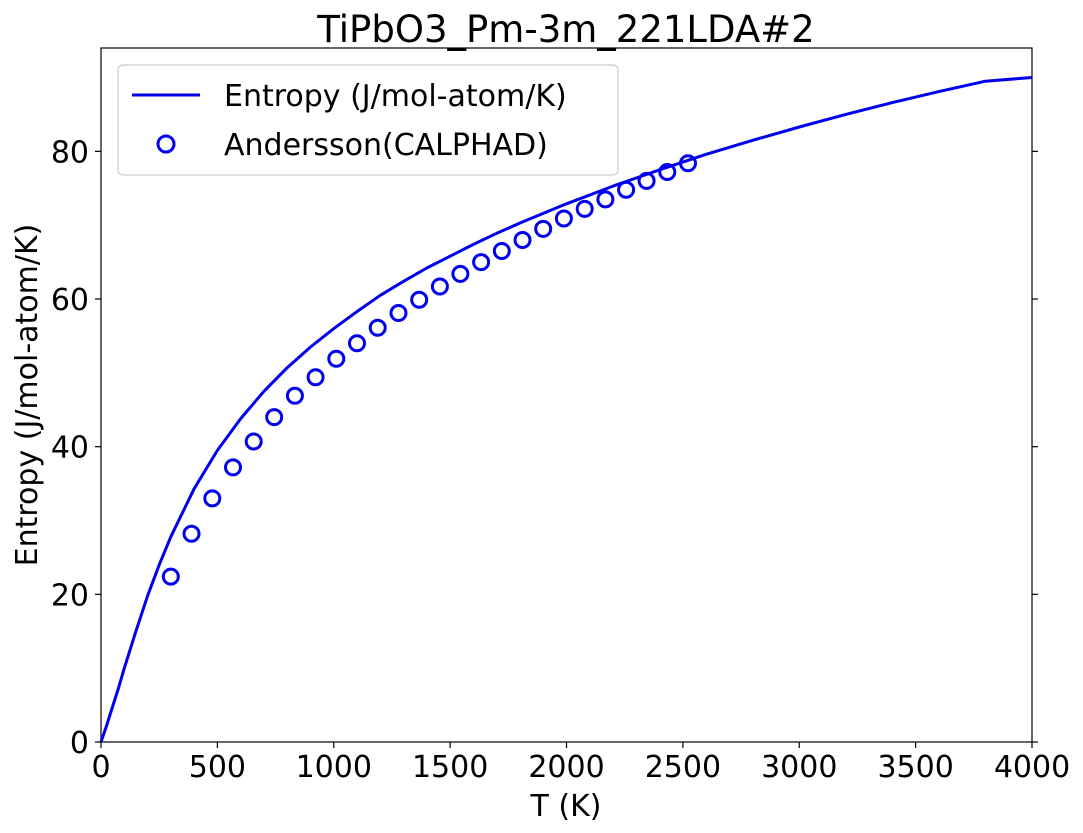  I want to click on x-tick-label: 2500, so click(683, 767).